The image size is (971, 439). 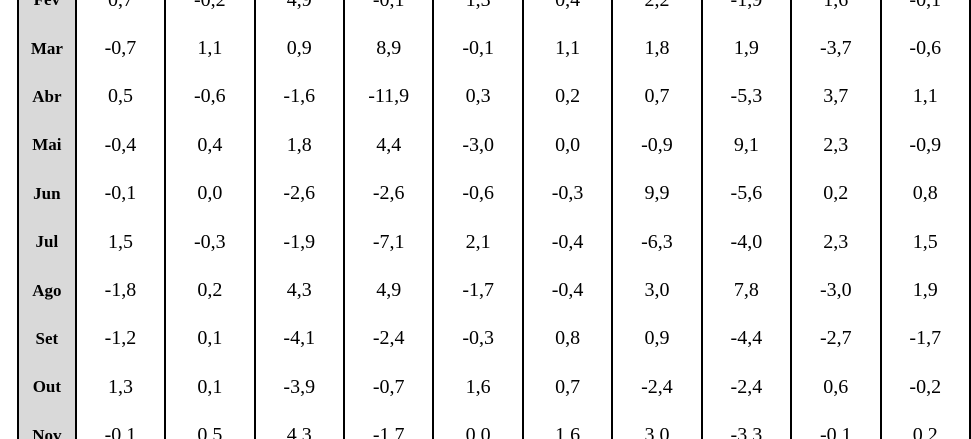 What do you see at coordinates (836, 97) in the screenshot?
I see `cell: 3,7` at bounding box center [836, 97].